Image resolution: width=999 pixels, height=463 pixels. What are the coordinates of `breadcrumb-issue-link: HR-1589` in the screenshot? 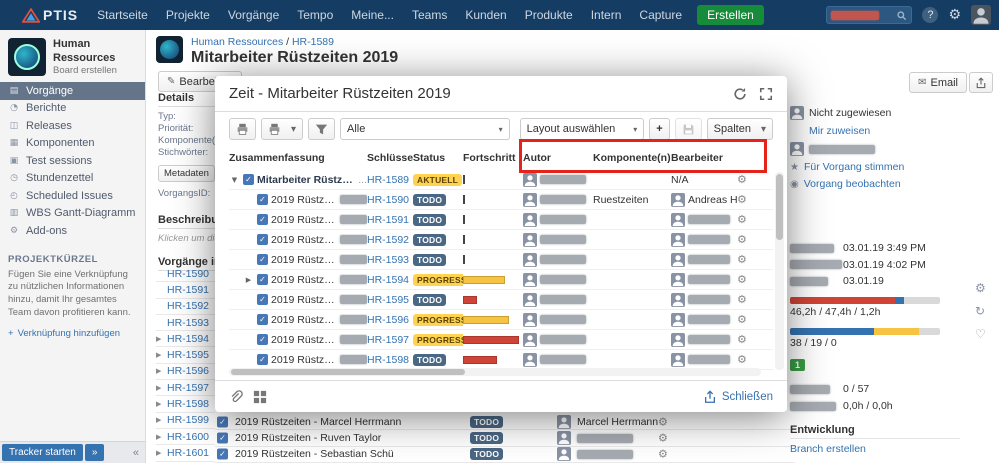 It's located at (312, 42).